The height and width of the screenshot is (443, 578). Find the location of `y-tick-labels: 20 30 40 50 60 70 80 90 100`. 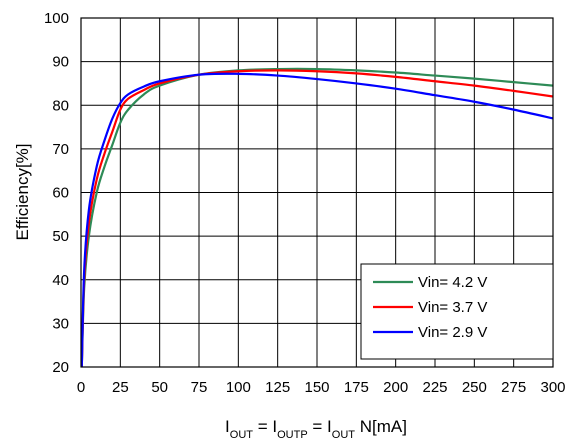

y-tick-labels: 20 30 40 50 60 70 80 90 100 is located at coordinates (56, 193).